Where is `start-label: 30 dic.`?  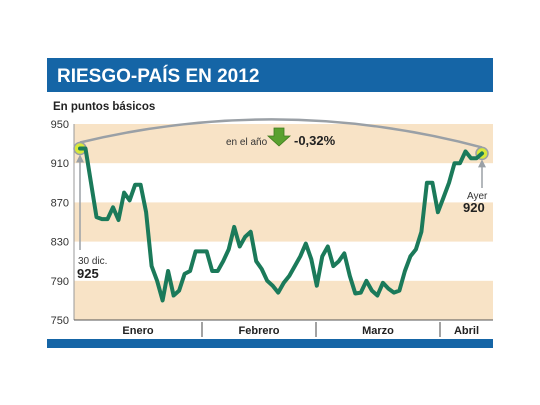 start-label: 30 dic. is located at coordinates (92, 261).